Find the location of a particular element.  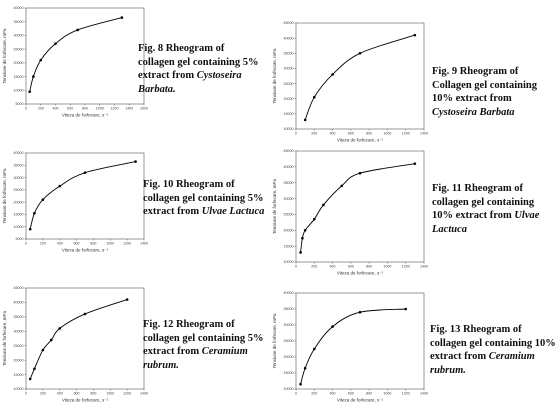

x-tick-label: 1600 is located at coordinates (144, 109).